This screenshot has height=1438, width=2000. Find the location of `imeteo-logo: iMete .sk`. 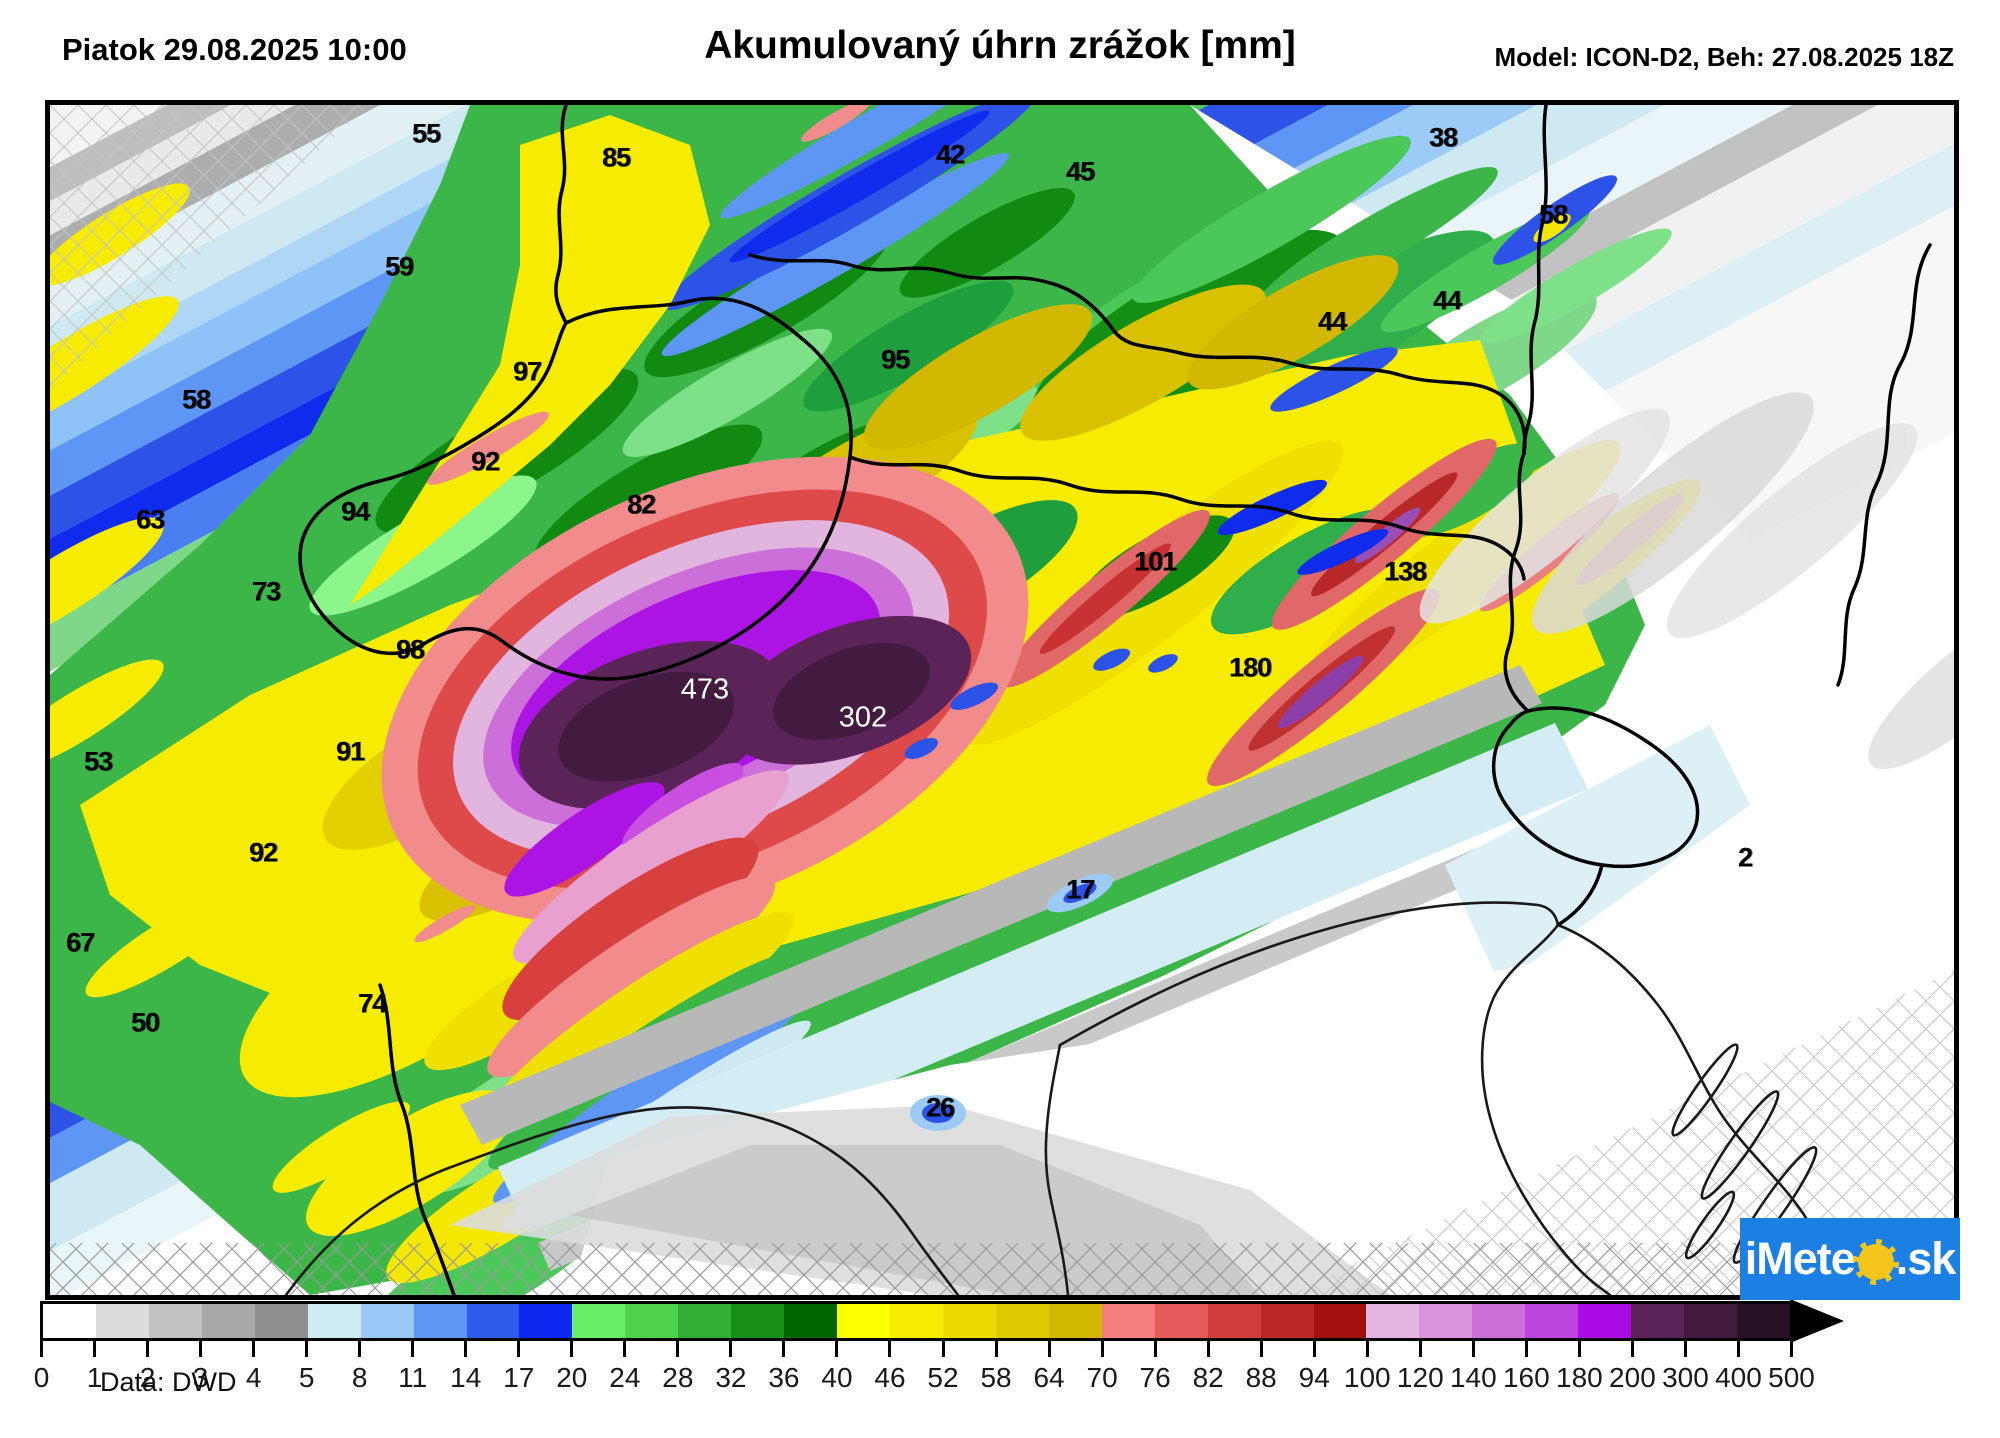

imeteo-logo: iMete .sk is located at coordinates (1850, 1259).